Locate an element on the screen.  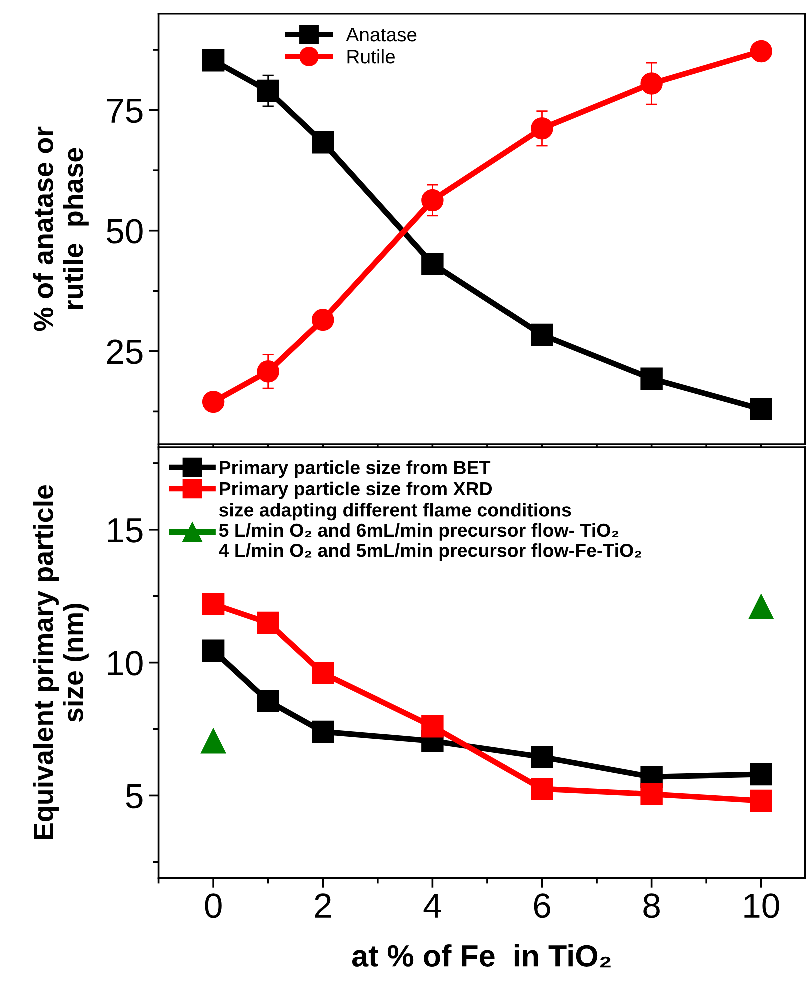
legend-label: size adapting different flame conditions 5 L/min O₂ and 6mL/min precursor flow- TiO₂ 4 L/min O₂ and 5mL/min precursor flow-Fe-TiO₂ is located at coordinates (430, 532).